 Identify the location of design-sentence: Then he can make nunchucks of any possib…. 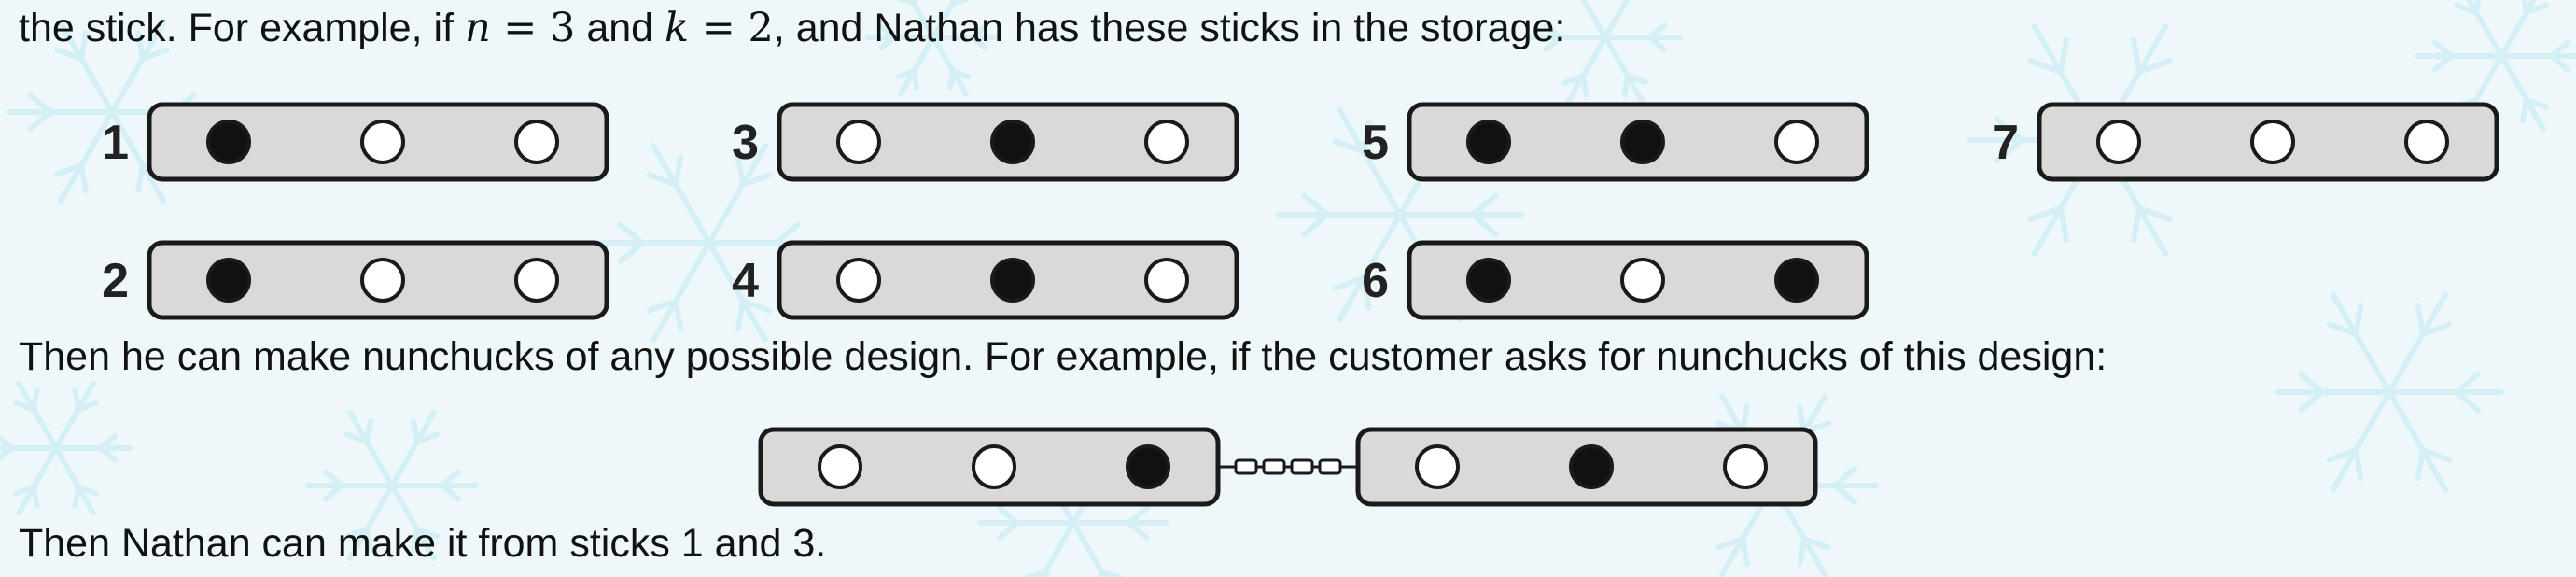
(1063, 356).